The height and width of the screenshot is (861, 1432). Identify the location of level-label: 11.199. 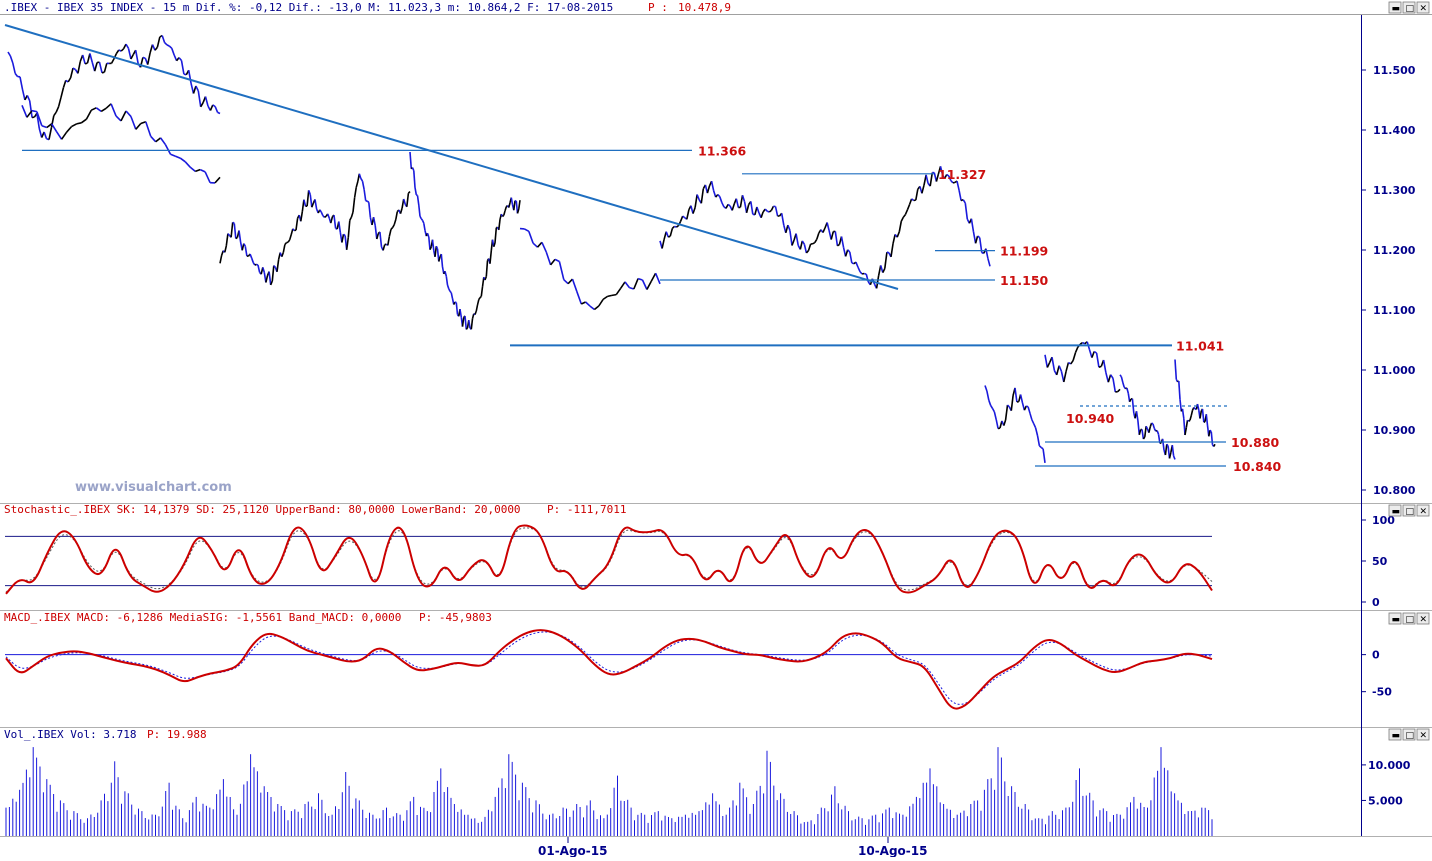
(1024, 251).